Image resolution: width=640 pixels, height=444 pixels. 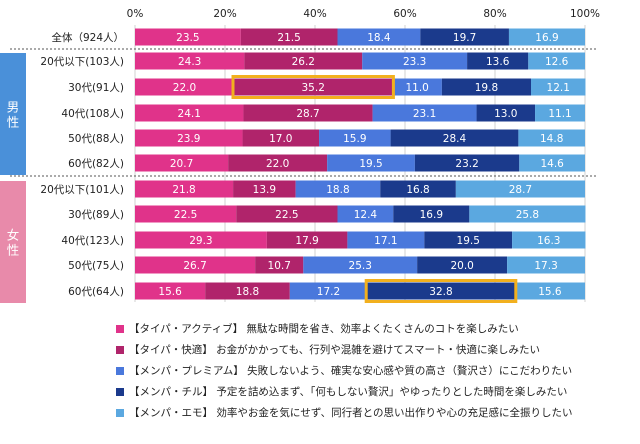 I want to click on data-label: 11.0, so click(x=416, y=88).